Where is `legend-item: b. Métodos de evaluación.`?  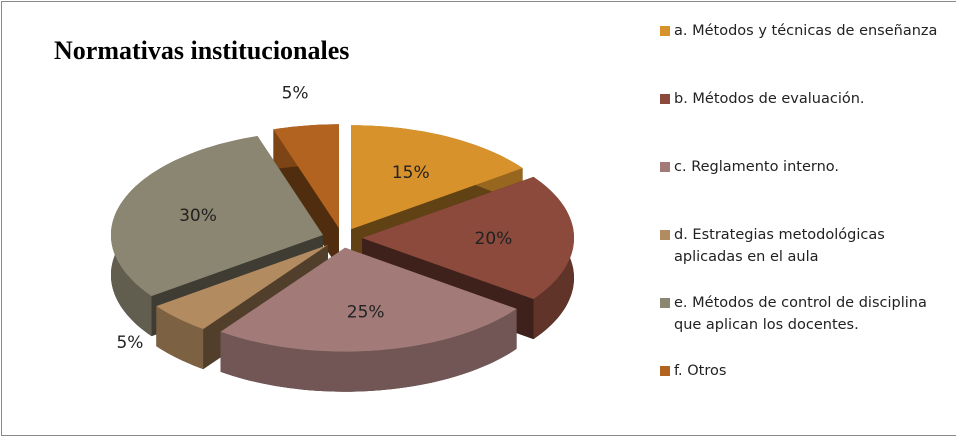 legend-item: b. Métodos de evaluación. is located at coordinates (807, 99).